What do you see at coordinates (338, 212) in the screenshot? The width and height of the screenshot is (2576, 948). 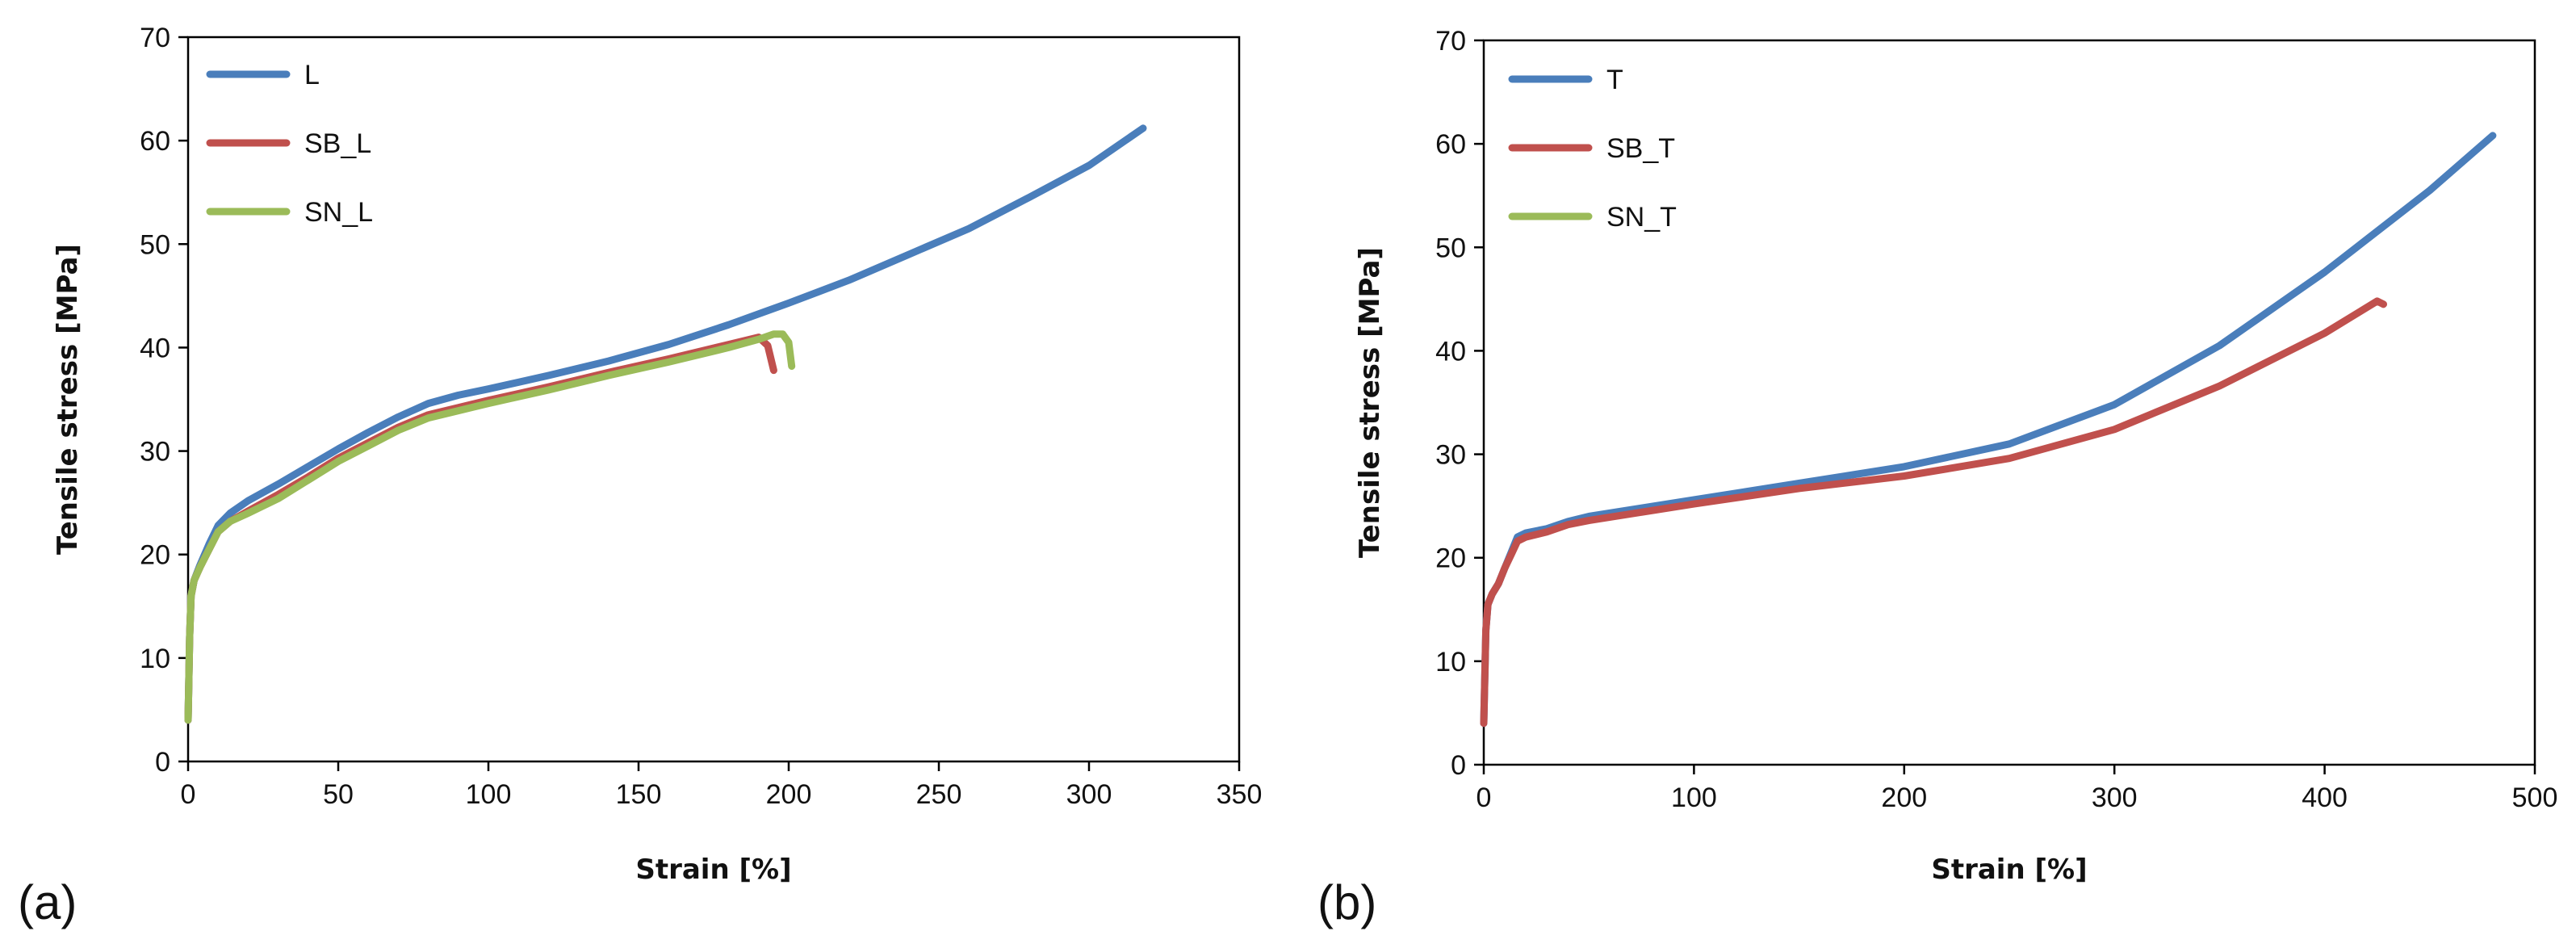 I see `legend-label: SN_L` at bounding box center [338, 212].